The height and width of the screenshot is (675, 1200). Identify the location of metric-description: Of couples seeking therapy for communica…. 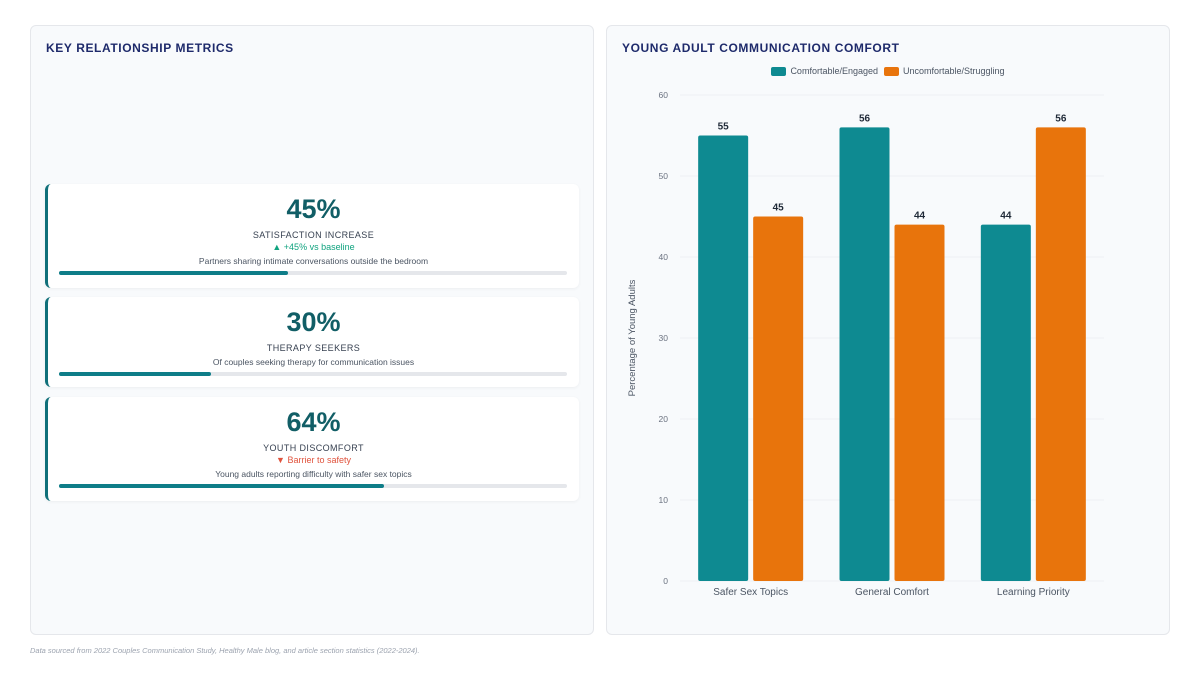
(313, 362).